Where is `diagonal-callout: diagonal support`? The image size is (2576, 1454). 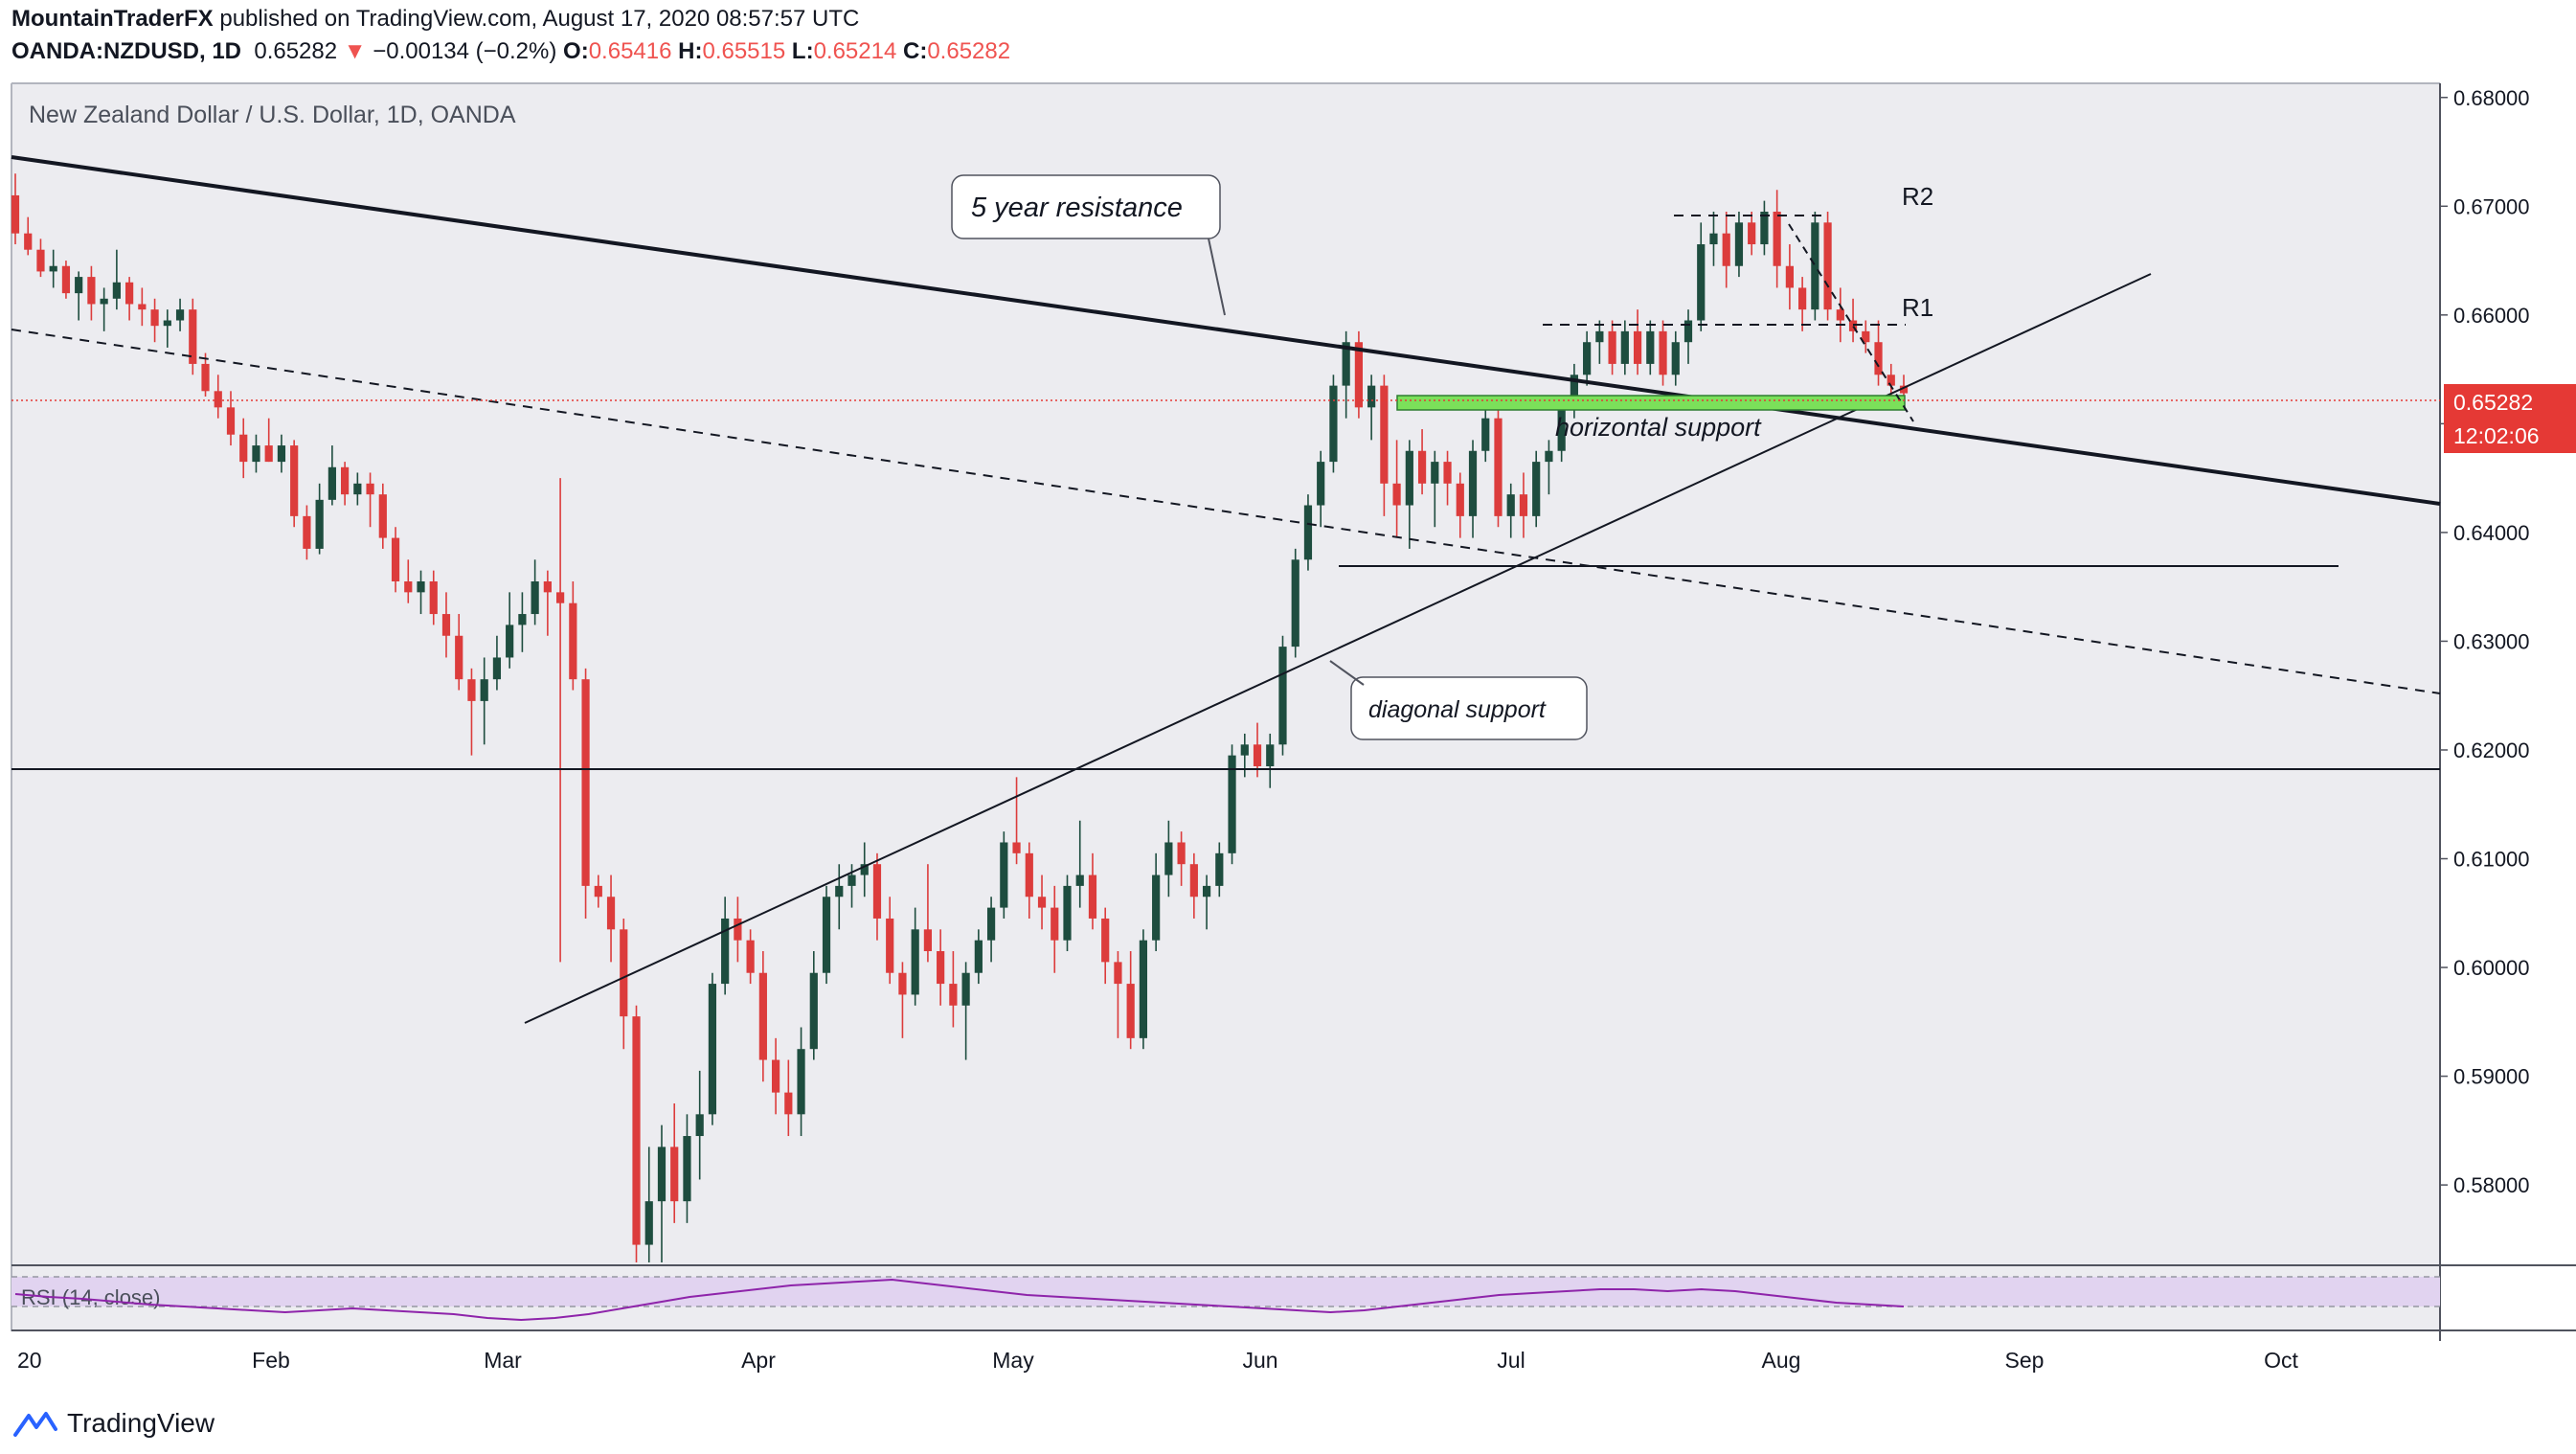 diagonal-callout: diagonal support is located at coordinates (1458, 700).